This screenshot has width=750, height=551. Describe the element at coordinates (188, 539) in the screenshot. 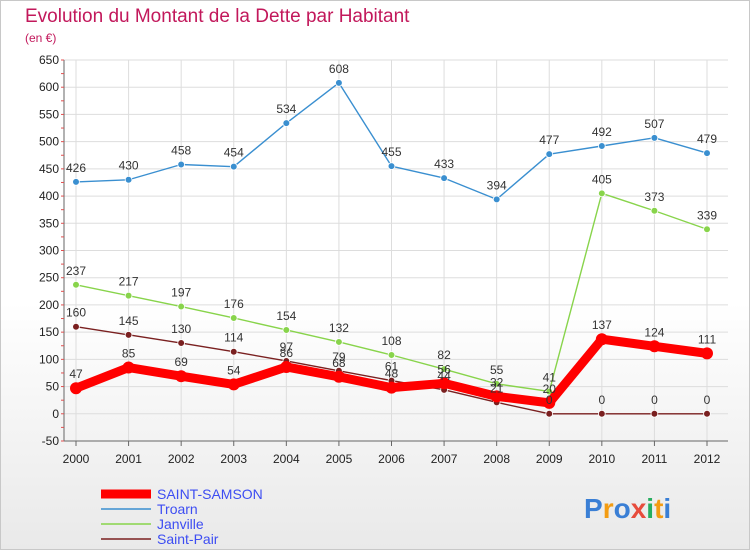

I see `legend-label: Saint-Pair` at that location.